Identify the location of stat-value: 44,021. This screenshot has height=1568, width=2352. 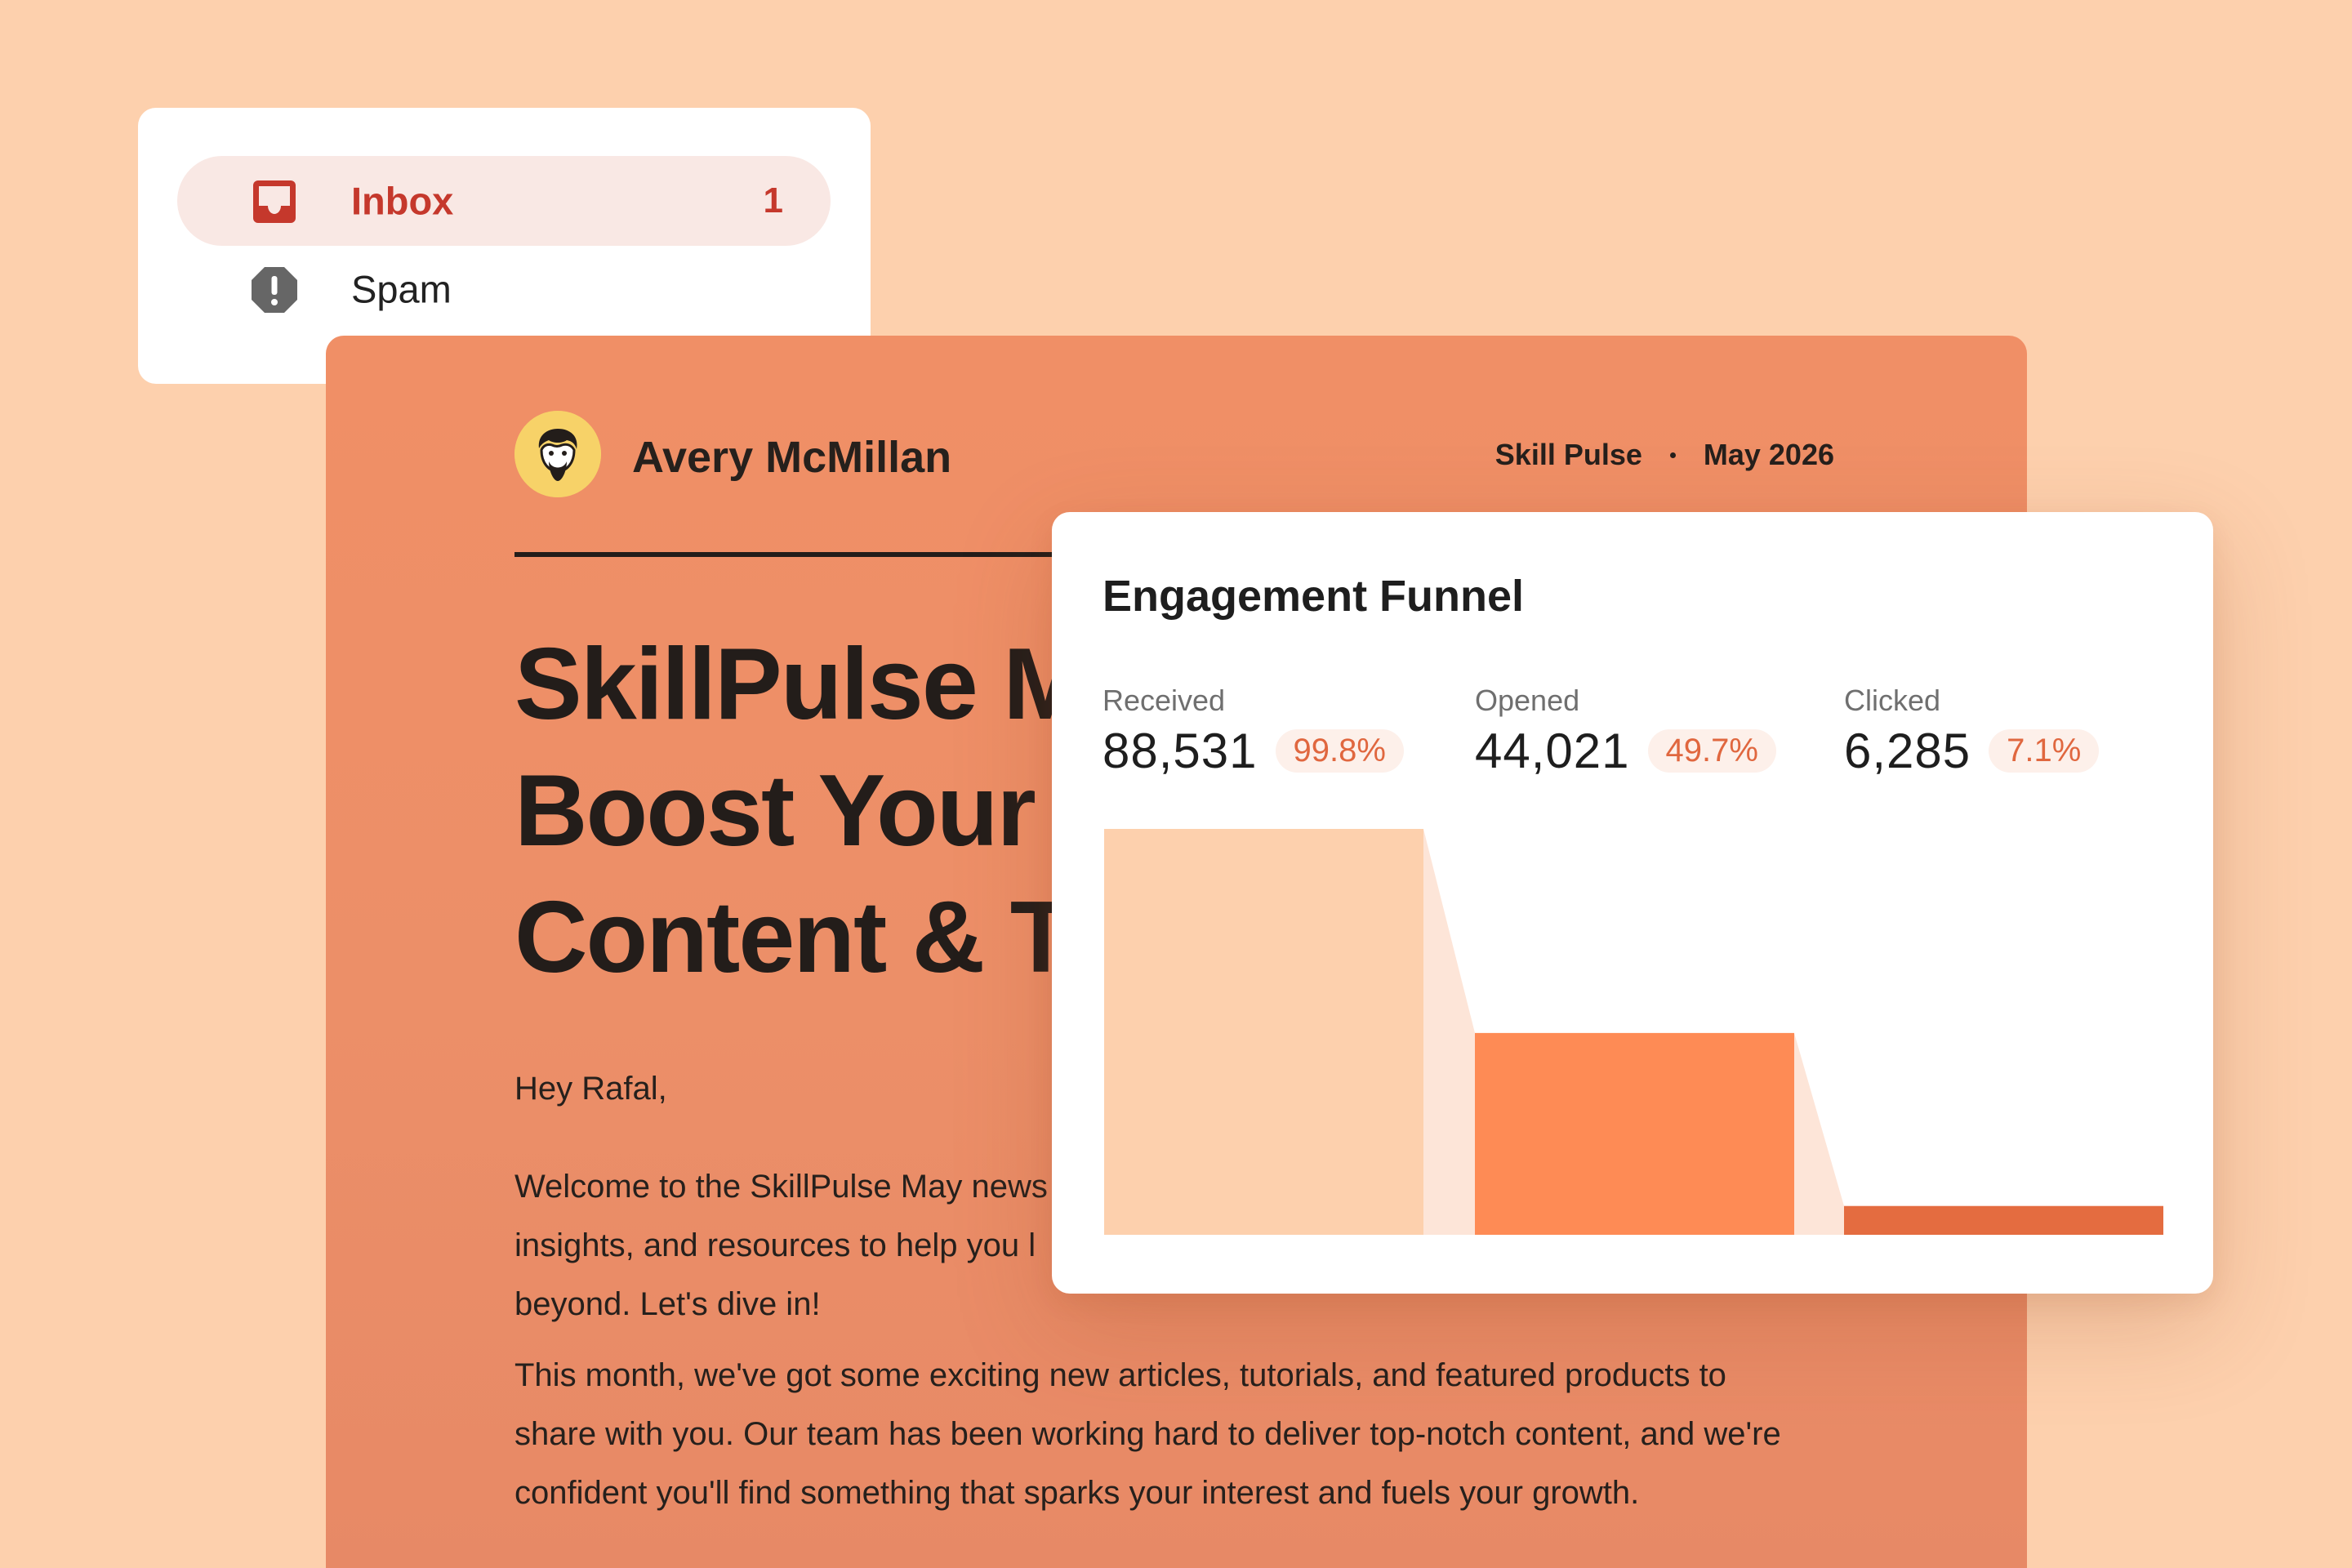
(1552, 751).